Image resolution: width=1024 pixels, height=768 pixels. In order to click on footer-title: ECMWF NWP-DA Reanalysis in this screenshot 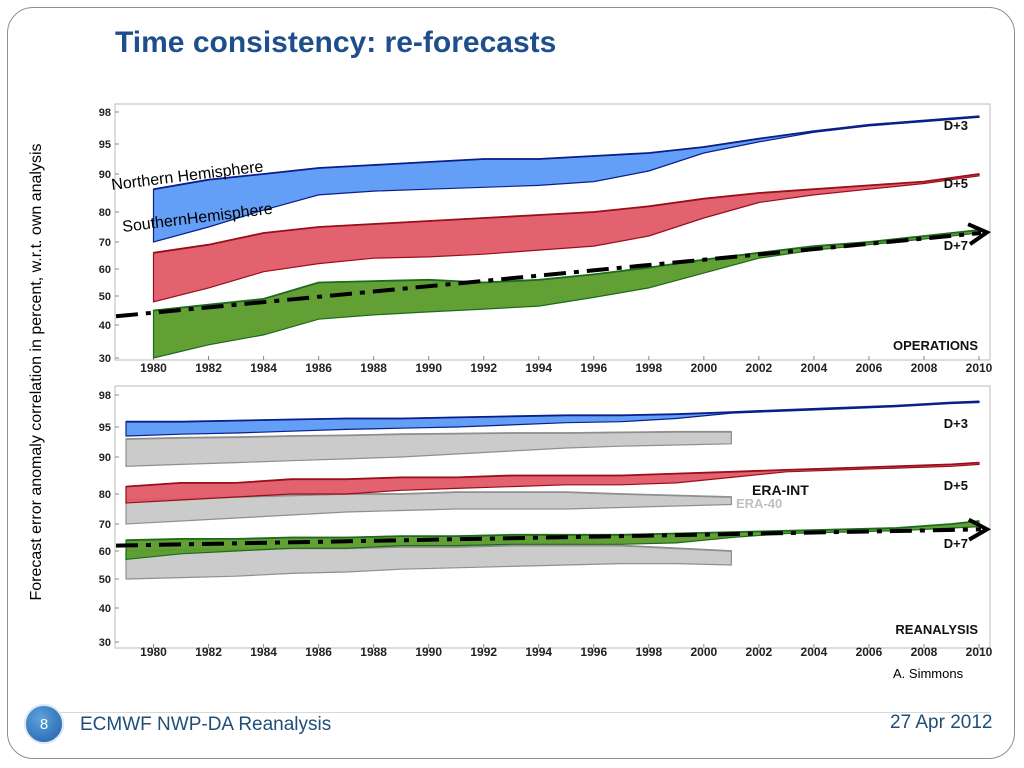, I will do `click(206, 724)`.